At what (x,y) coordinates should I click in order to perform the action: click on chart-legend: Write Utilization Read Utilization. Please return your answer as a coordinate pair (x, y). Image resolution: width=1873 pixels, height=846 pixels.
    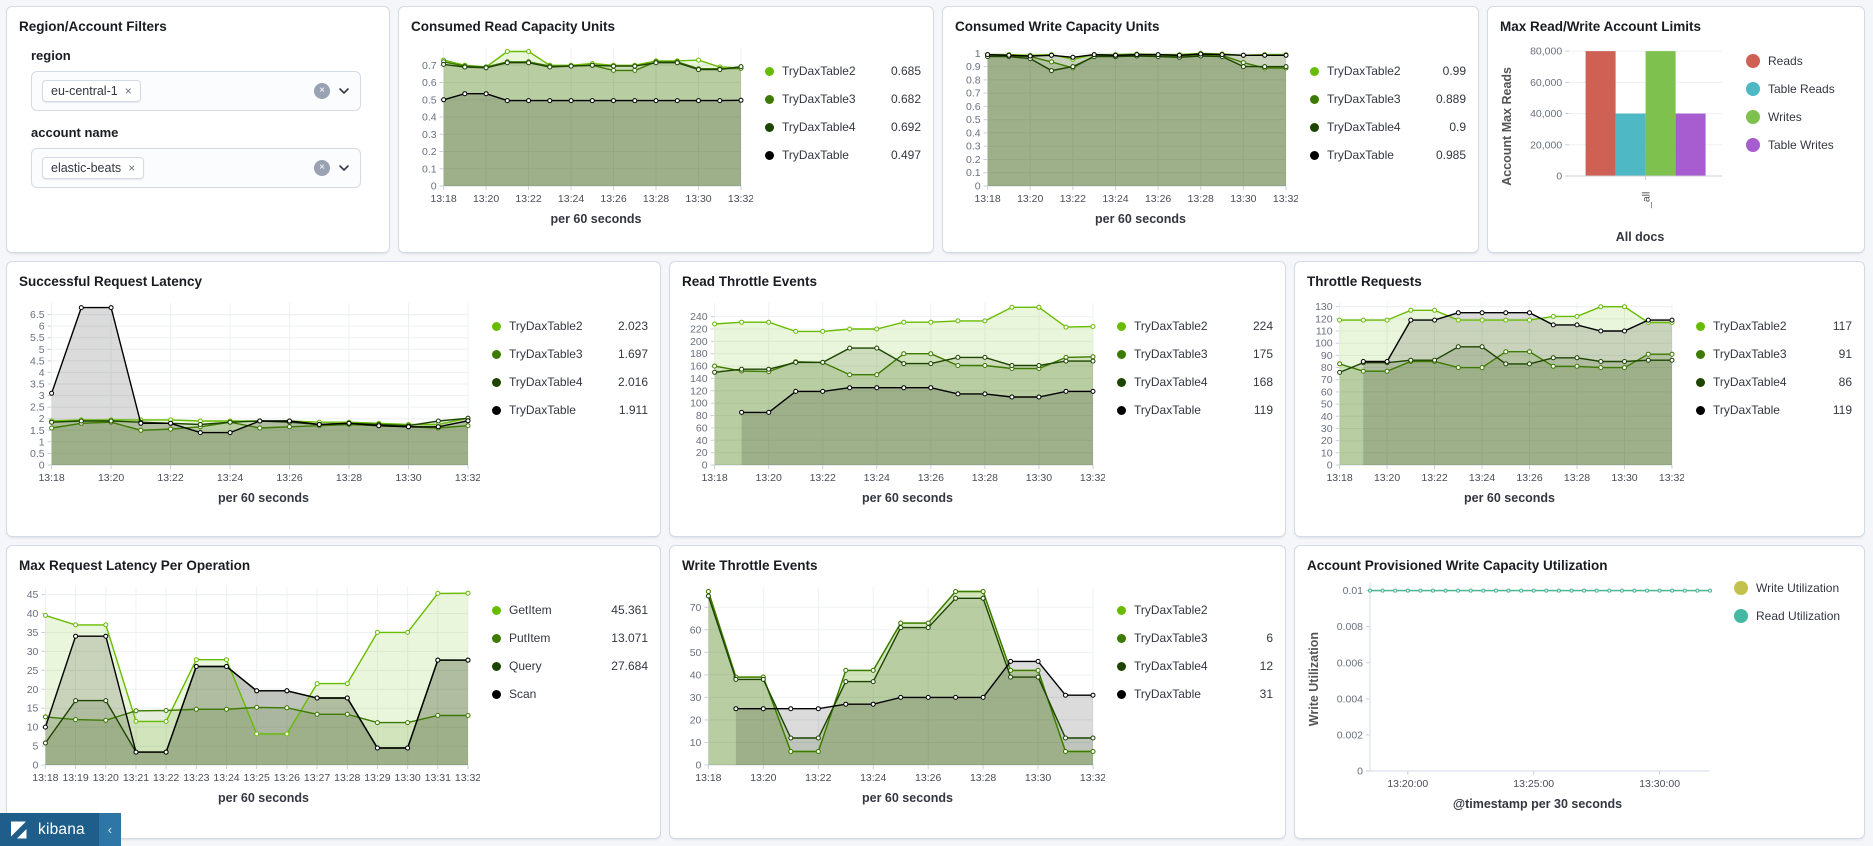
    Looking at the image, I should click on (1787, 607).